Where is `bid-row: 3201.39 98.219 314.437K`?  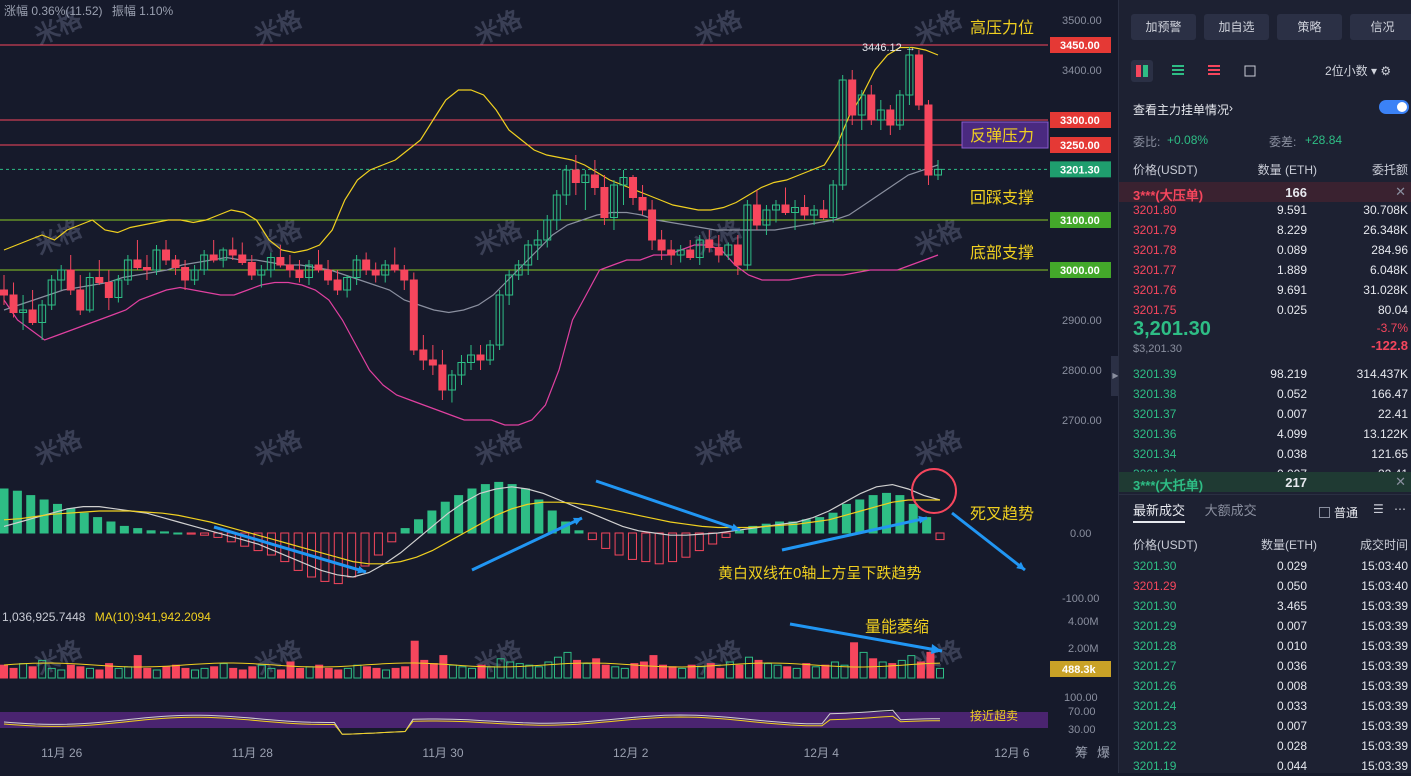 bid-row: 3201.39 98.219 314.437K is located at coordinates (1265, 374).